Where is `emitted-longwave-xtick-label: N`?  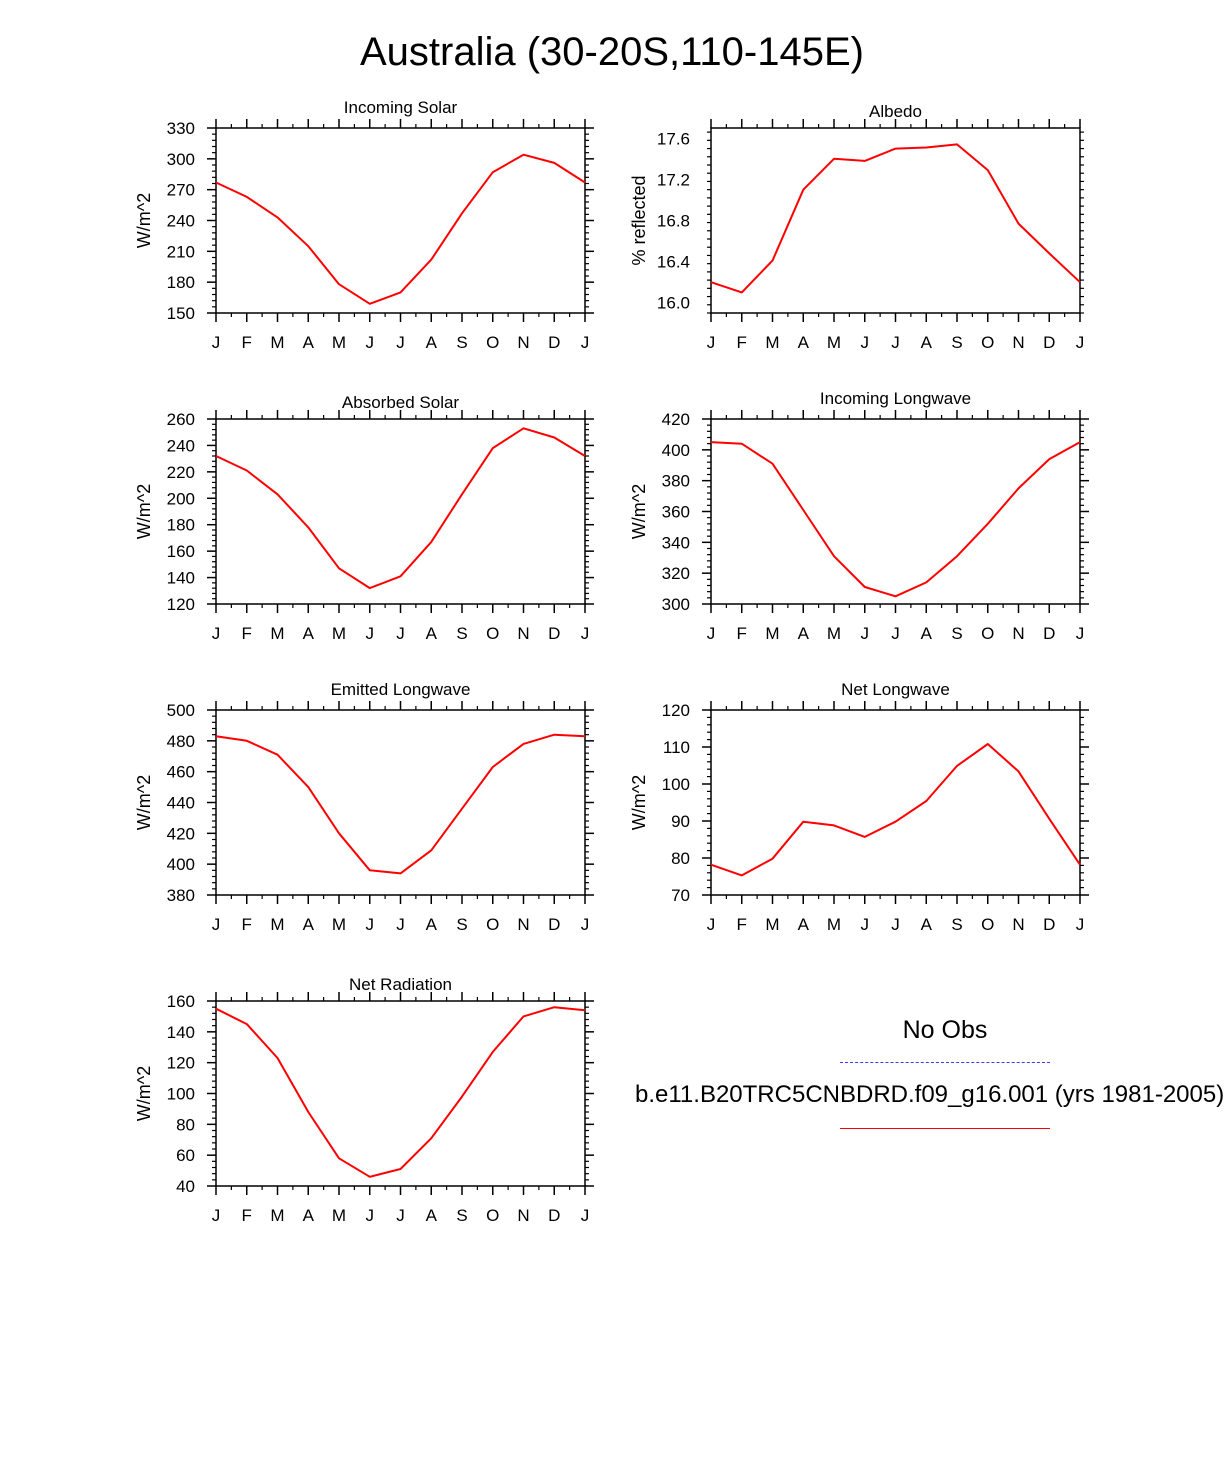
emitted-longwave-xtick-label: N is located at coordinates (523, 924).